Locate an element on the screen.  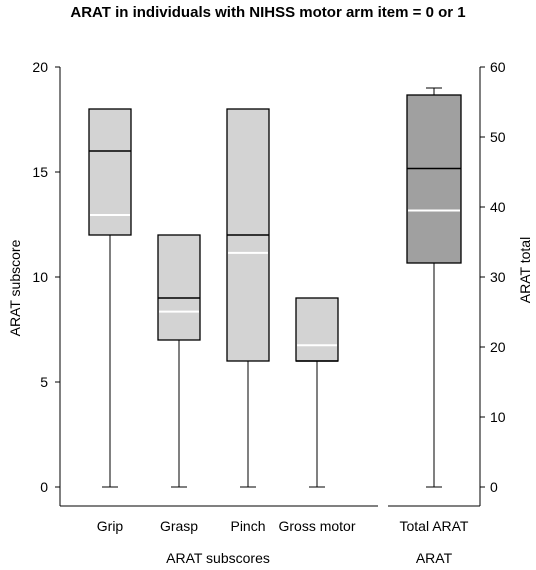
right-y-tick-label: 20 is located at coordinates (498, 347).